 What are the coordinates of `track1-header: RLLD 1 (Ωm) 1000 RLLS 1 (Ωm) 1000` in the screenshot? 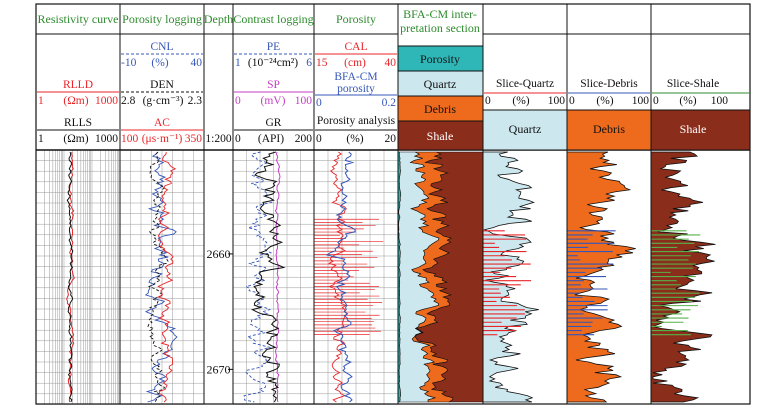 It's located at (78, 112).